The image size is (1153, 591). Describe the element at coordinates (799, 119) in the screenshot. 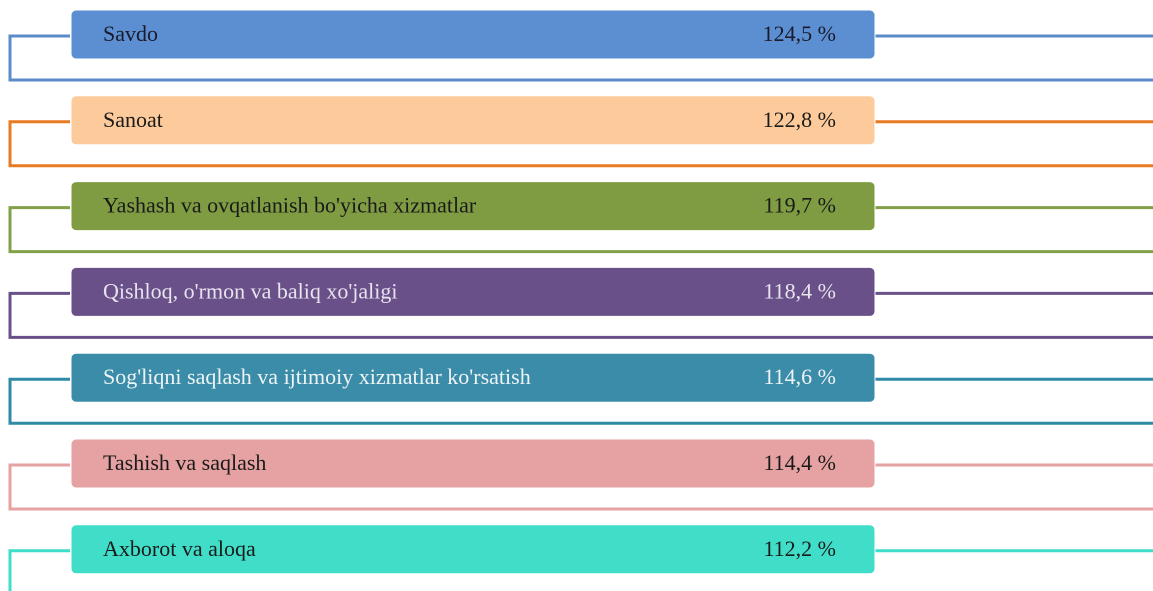

I see `item-value: 122,8 %` at that location.